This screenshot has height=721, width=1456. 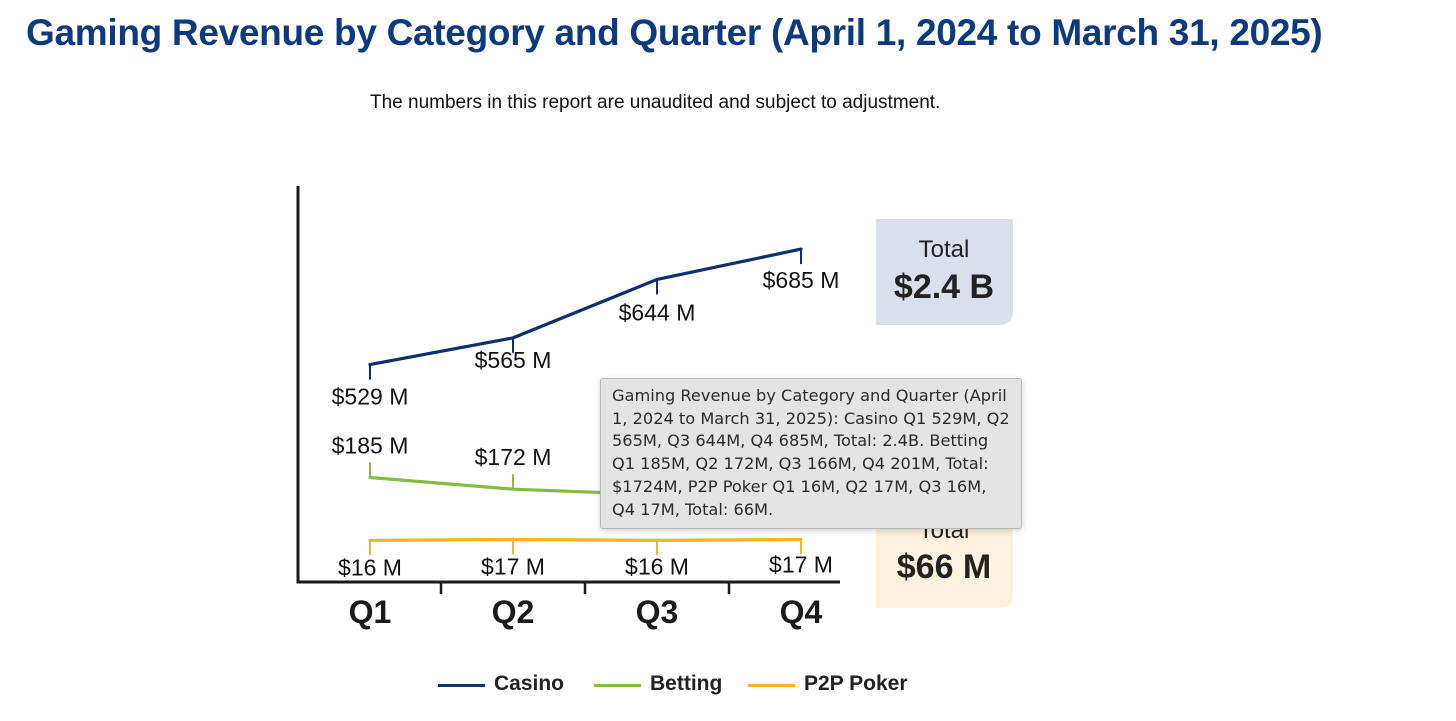 What do you see at coordinates (513, 360) in the screenshot?
I see `data-label-casino-q2: $565 M` at bounding box center [513, 360].